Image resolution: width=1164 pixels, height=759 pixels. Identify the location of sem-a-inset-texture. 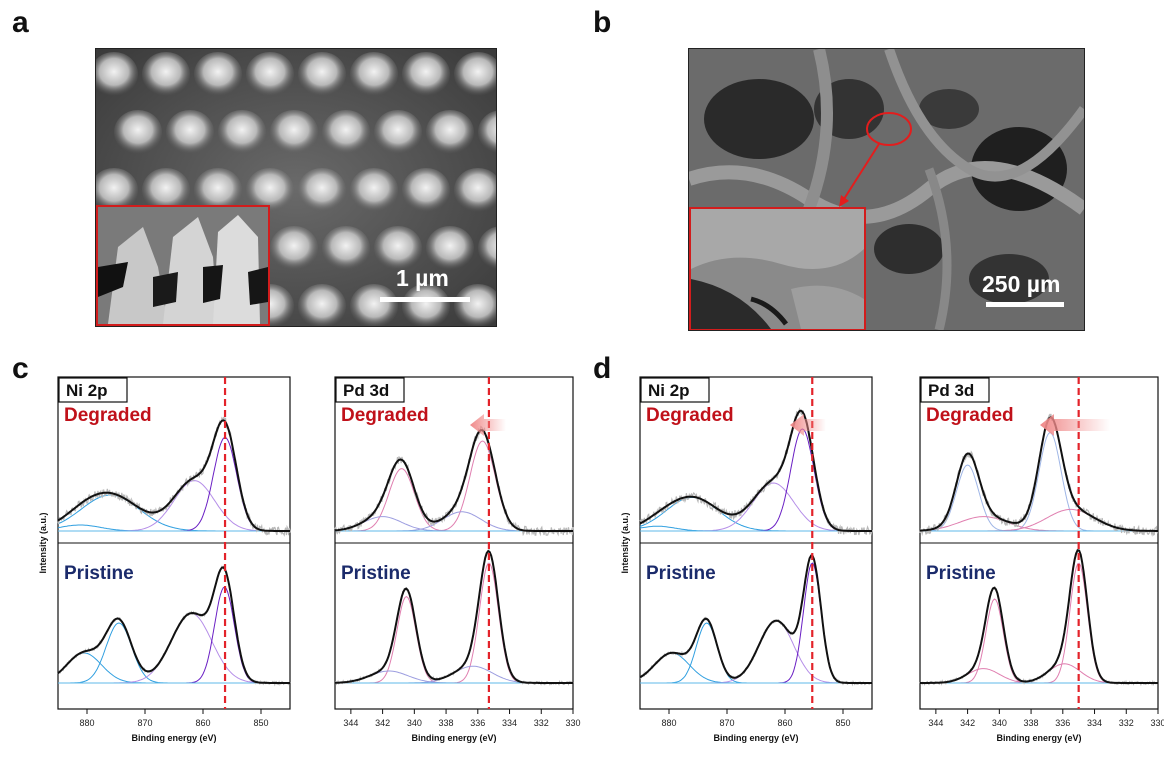
(183, 265).